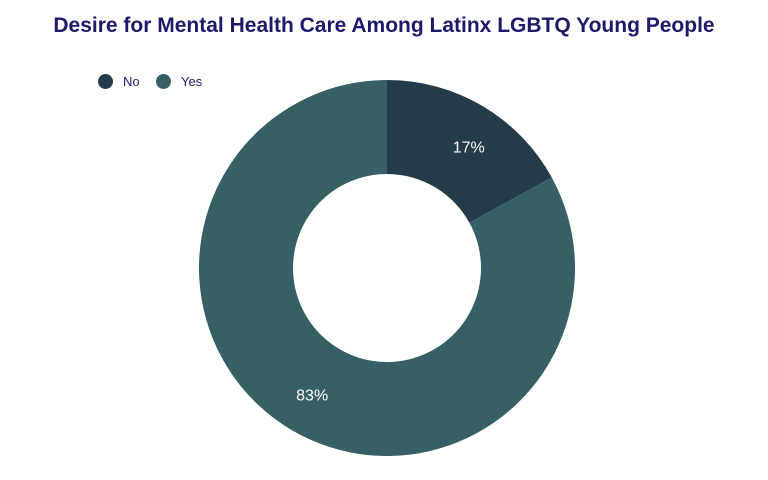 The height and width of the screenshot is (480, 768). What do you see at coordinates (119, 81) in the screenshot?
I see `legend-item-no: No` at bounding box center [119, 81].